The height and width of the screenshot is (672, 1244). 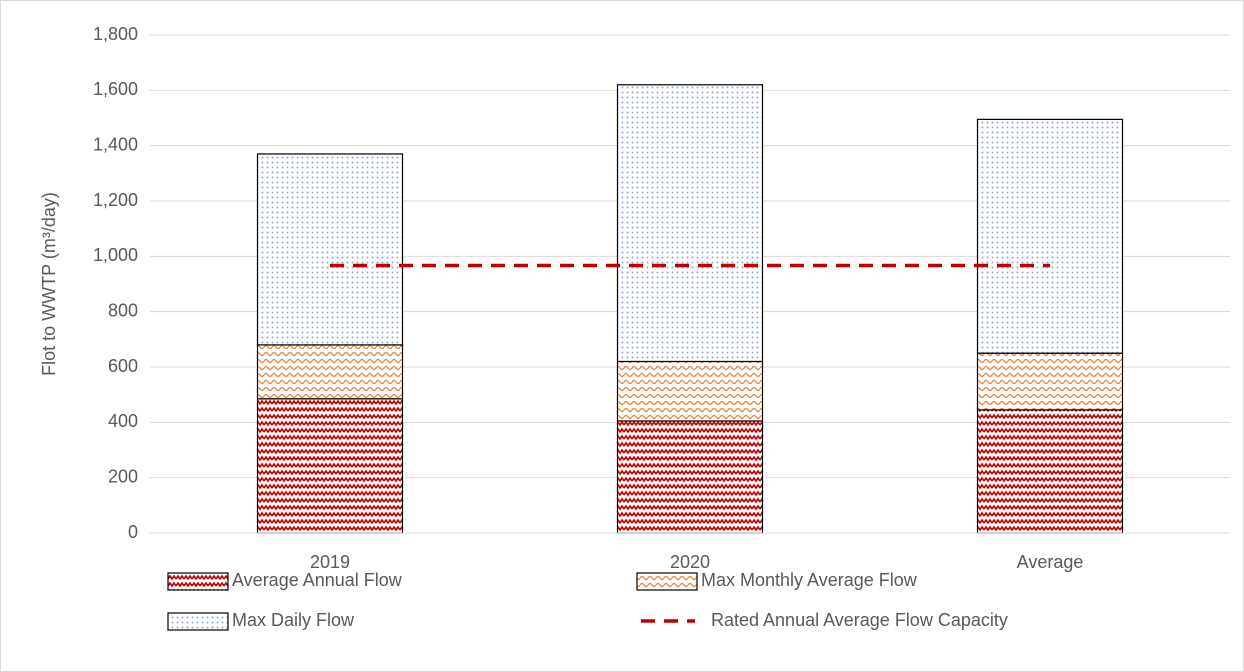 What do you see at coordinates (123, 366) in the screenshot?
I see `y-tick-label: 600` at bounding box center [123, 366].